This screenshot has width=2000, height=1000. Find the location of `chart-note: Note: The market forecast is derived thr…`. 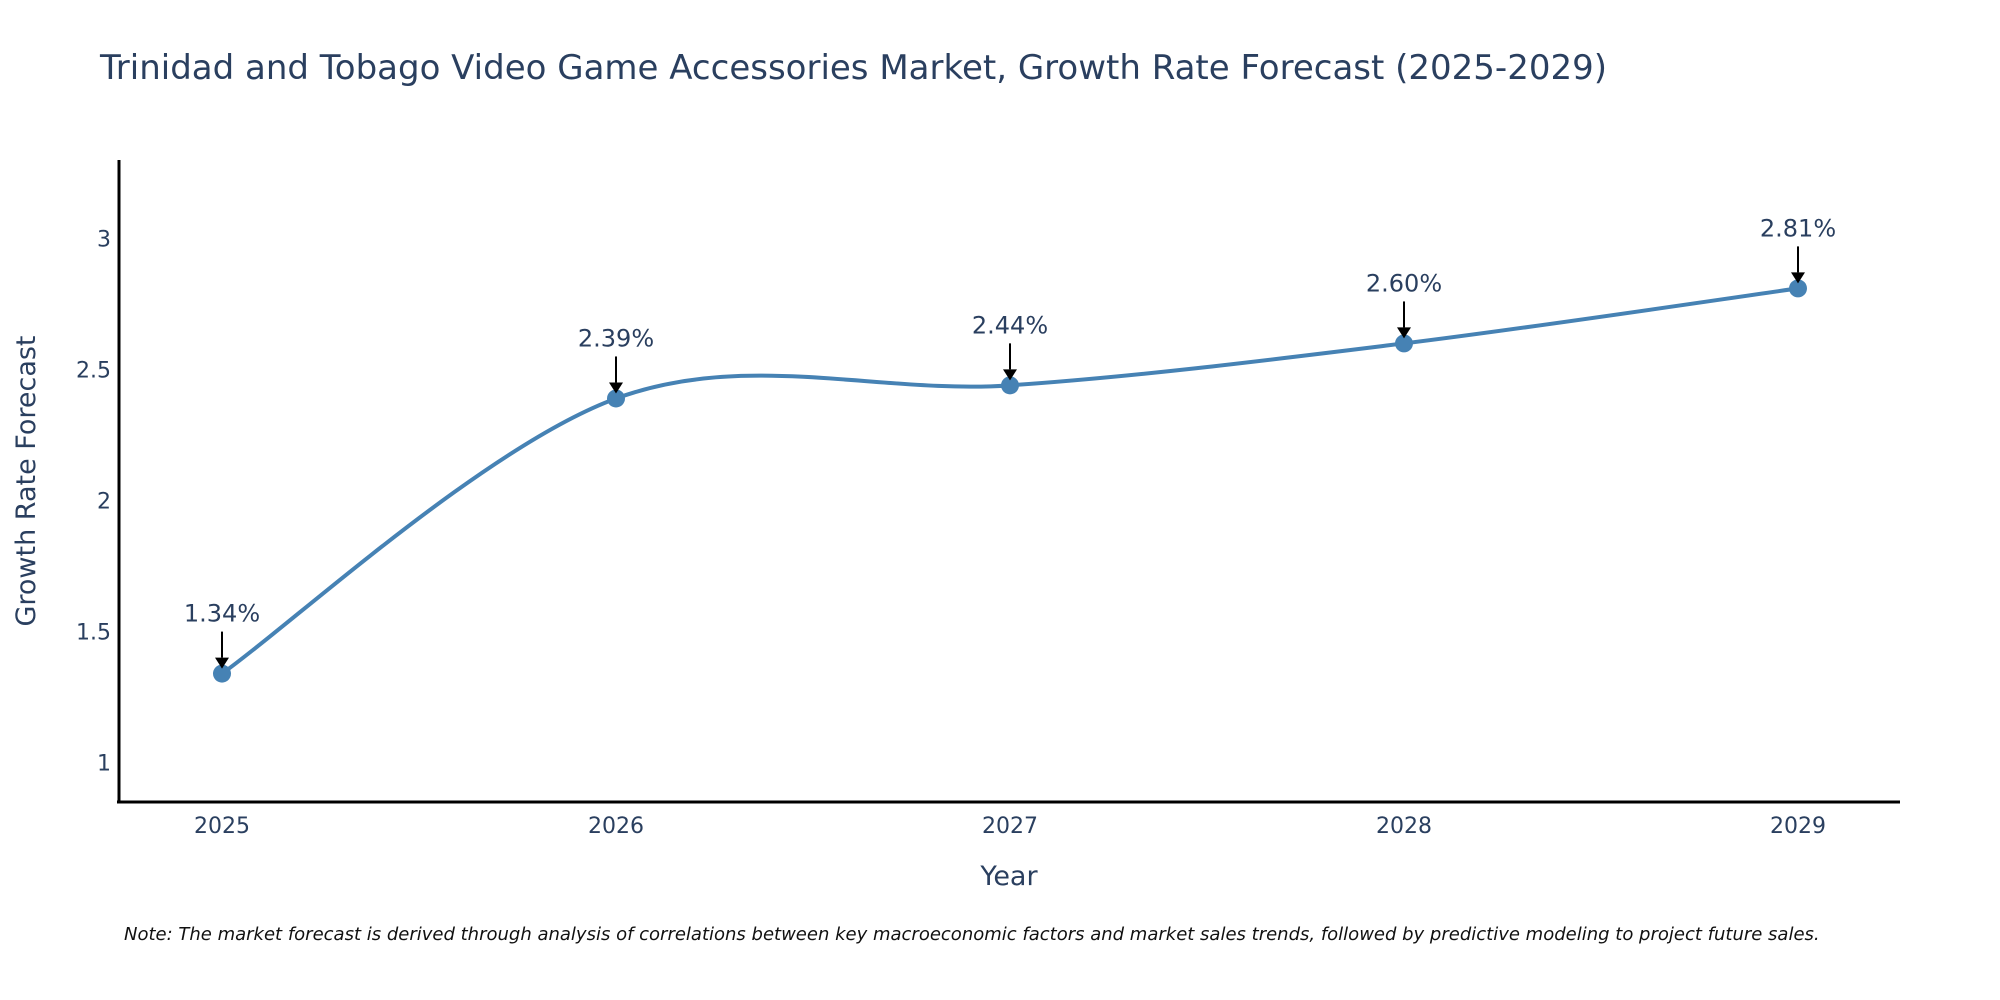

chart-note: Note: The market forecast is derived thr… is located at coordinates (972, 934).